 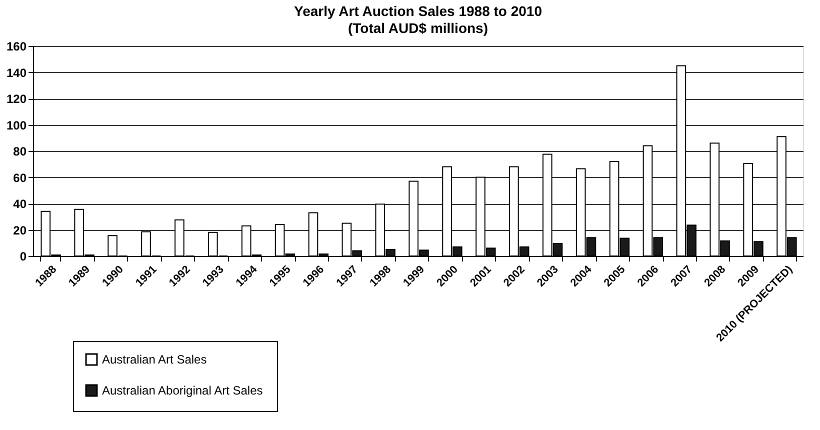 I want to click on legend-label: Australian Aboriginal Art Sales, so click(x=182, y=391).